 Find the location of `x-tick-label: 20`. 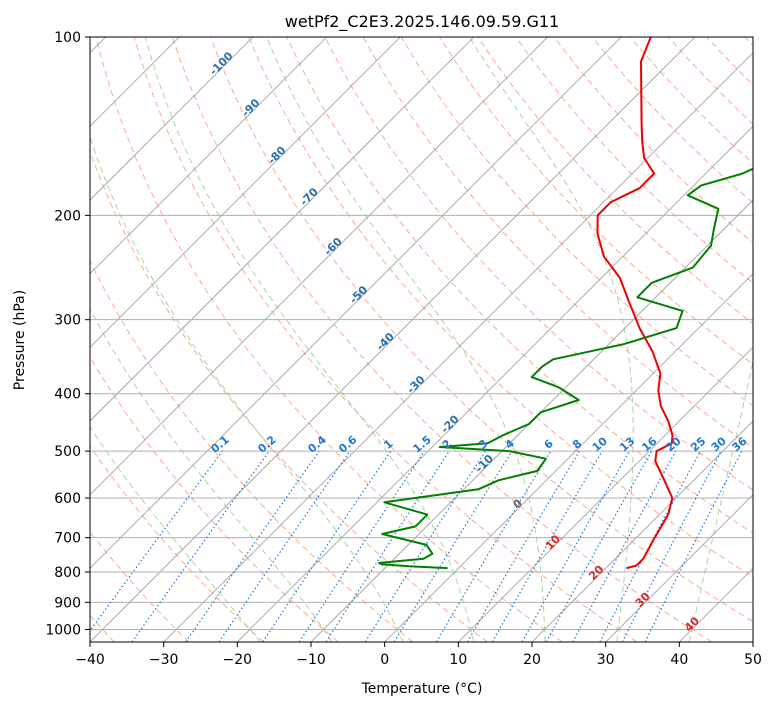

x-tick-label: 20 is located at coordinates (532, 660).